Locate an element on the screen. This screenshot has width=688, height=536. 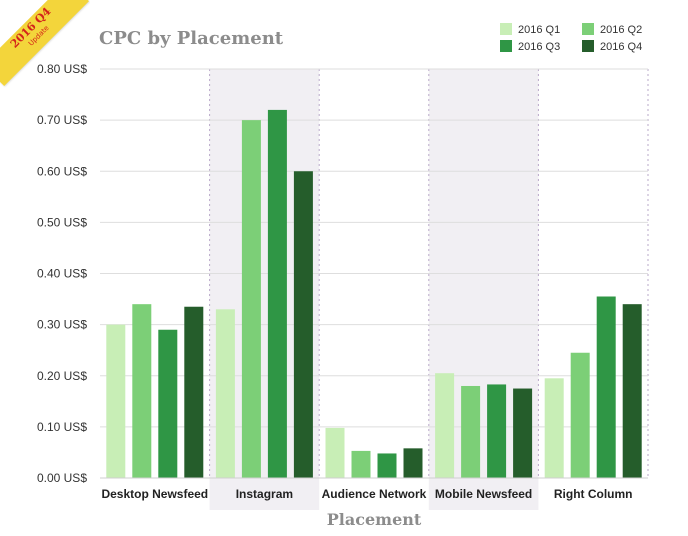
legend-label: 2016 Q3 is located at coordinates (539, 47).